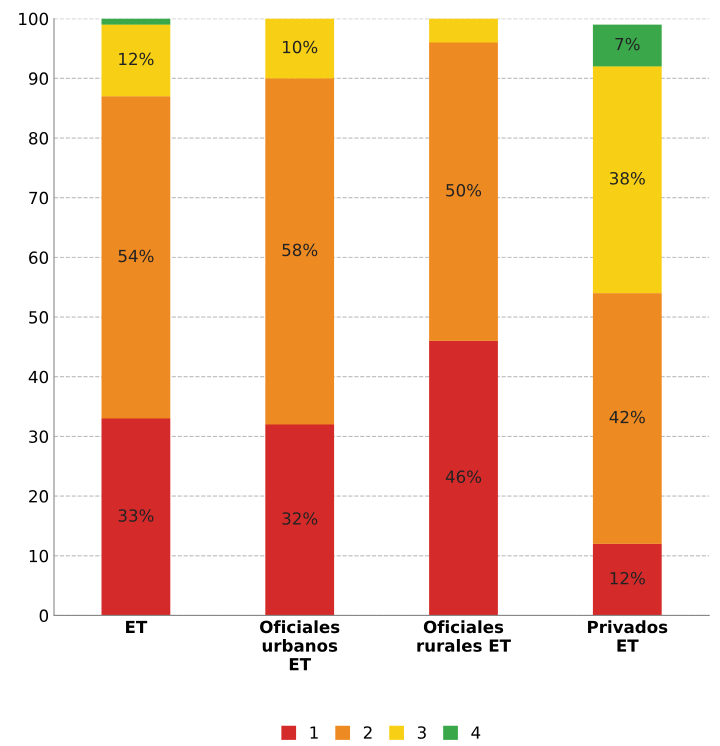 The height and width of the screenshot is (746, 720). I want to click on y-tick-label: 100, so click(33, 19).